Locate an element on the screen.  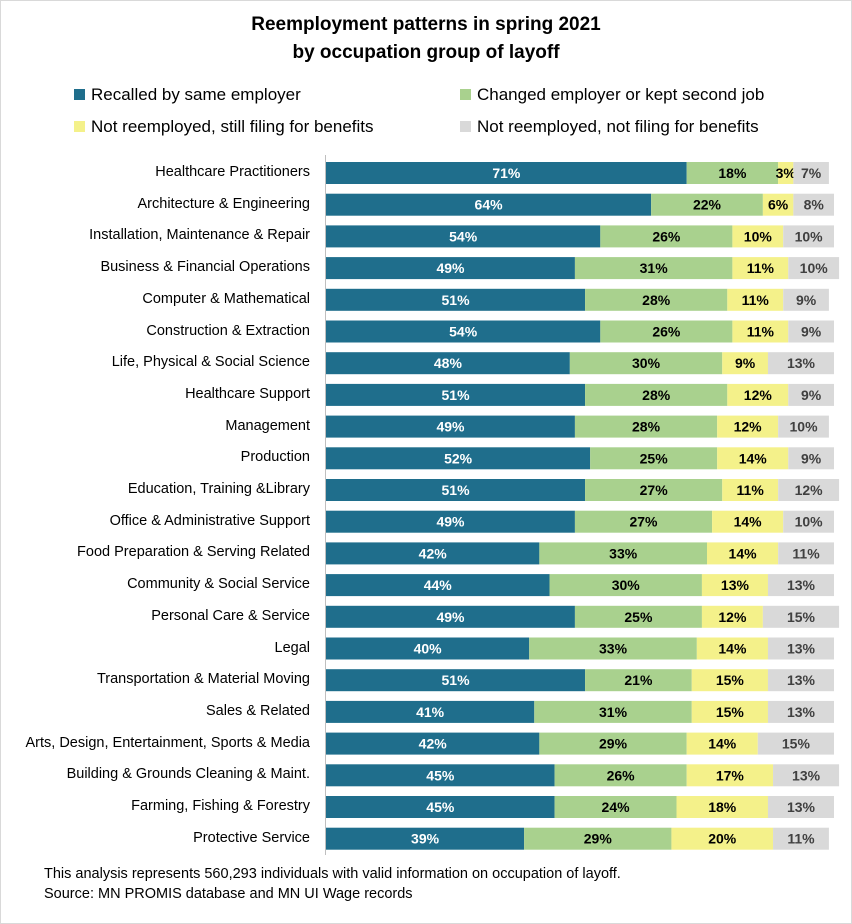
category-label-healthcare-practitioners: Healthcare Practitioners is located at coordinates (232, 172).